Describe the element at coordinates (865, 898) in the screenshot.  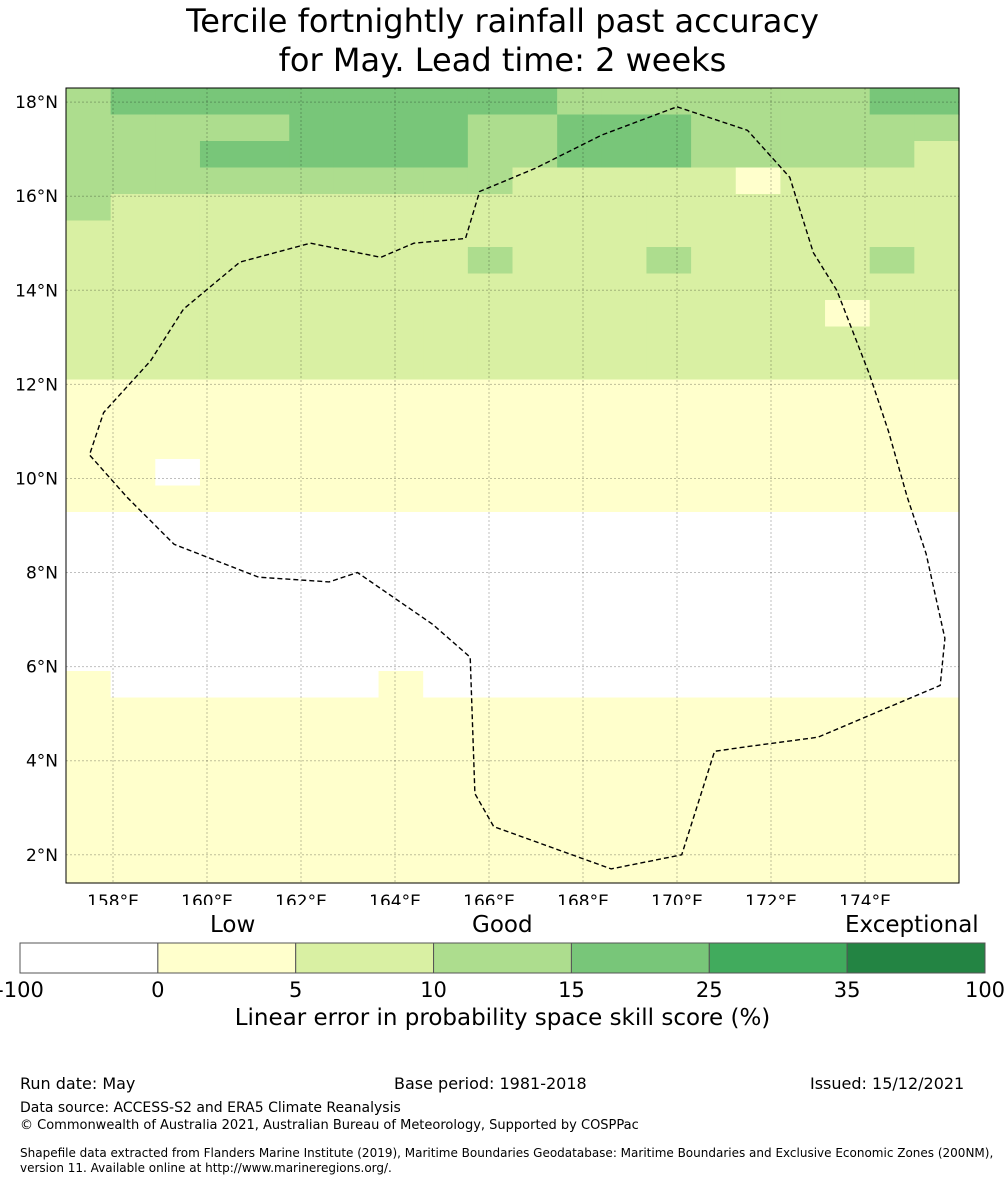
I see `longitude-tick-label: 174°E` at that location.